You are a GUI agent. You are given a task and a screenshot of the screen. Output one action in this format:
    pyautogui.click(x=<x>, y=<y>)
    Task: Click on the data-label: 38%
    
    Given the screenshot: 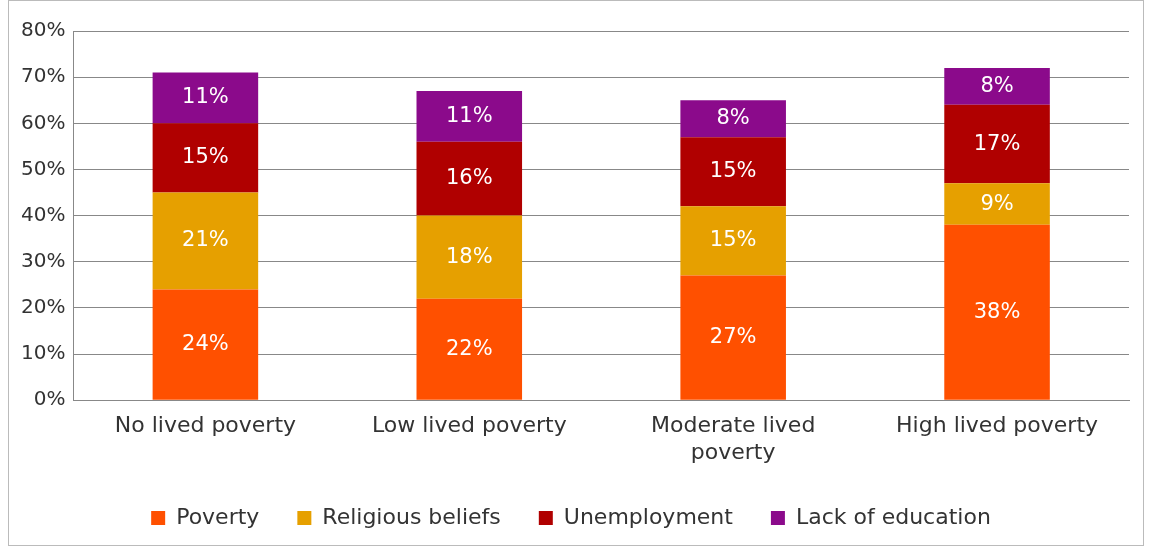 What is the action you would take?
    pyautogui.click(x=997, y=310)
    